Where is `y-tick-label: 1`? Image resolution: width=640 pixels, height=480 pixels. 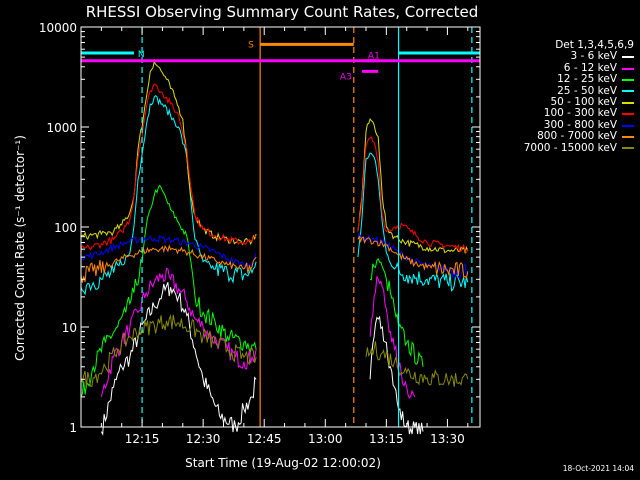 y-tick-label: 1 is located at coordinates (73, 428).